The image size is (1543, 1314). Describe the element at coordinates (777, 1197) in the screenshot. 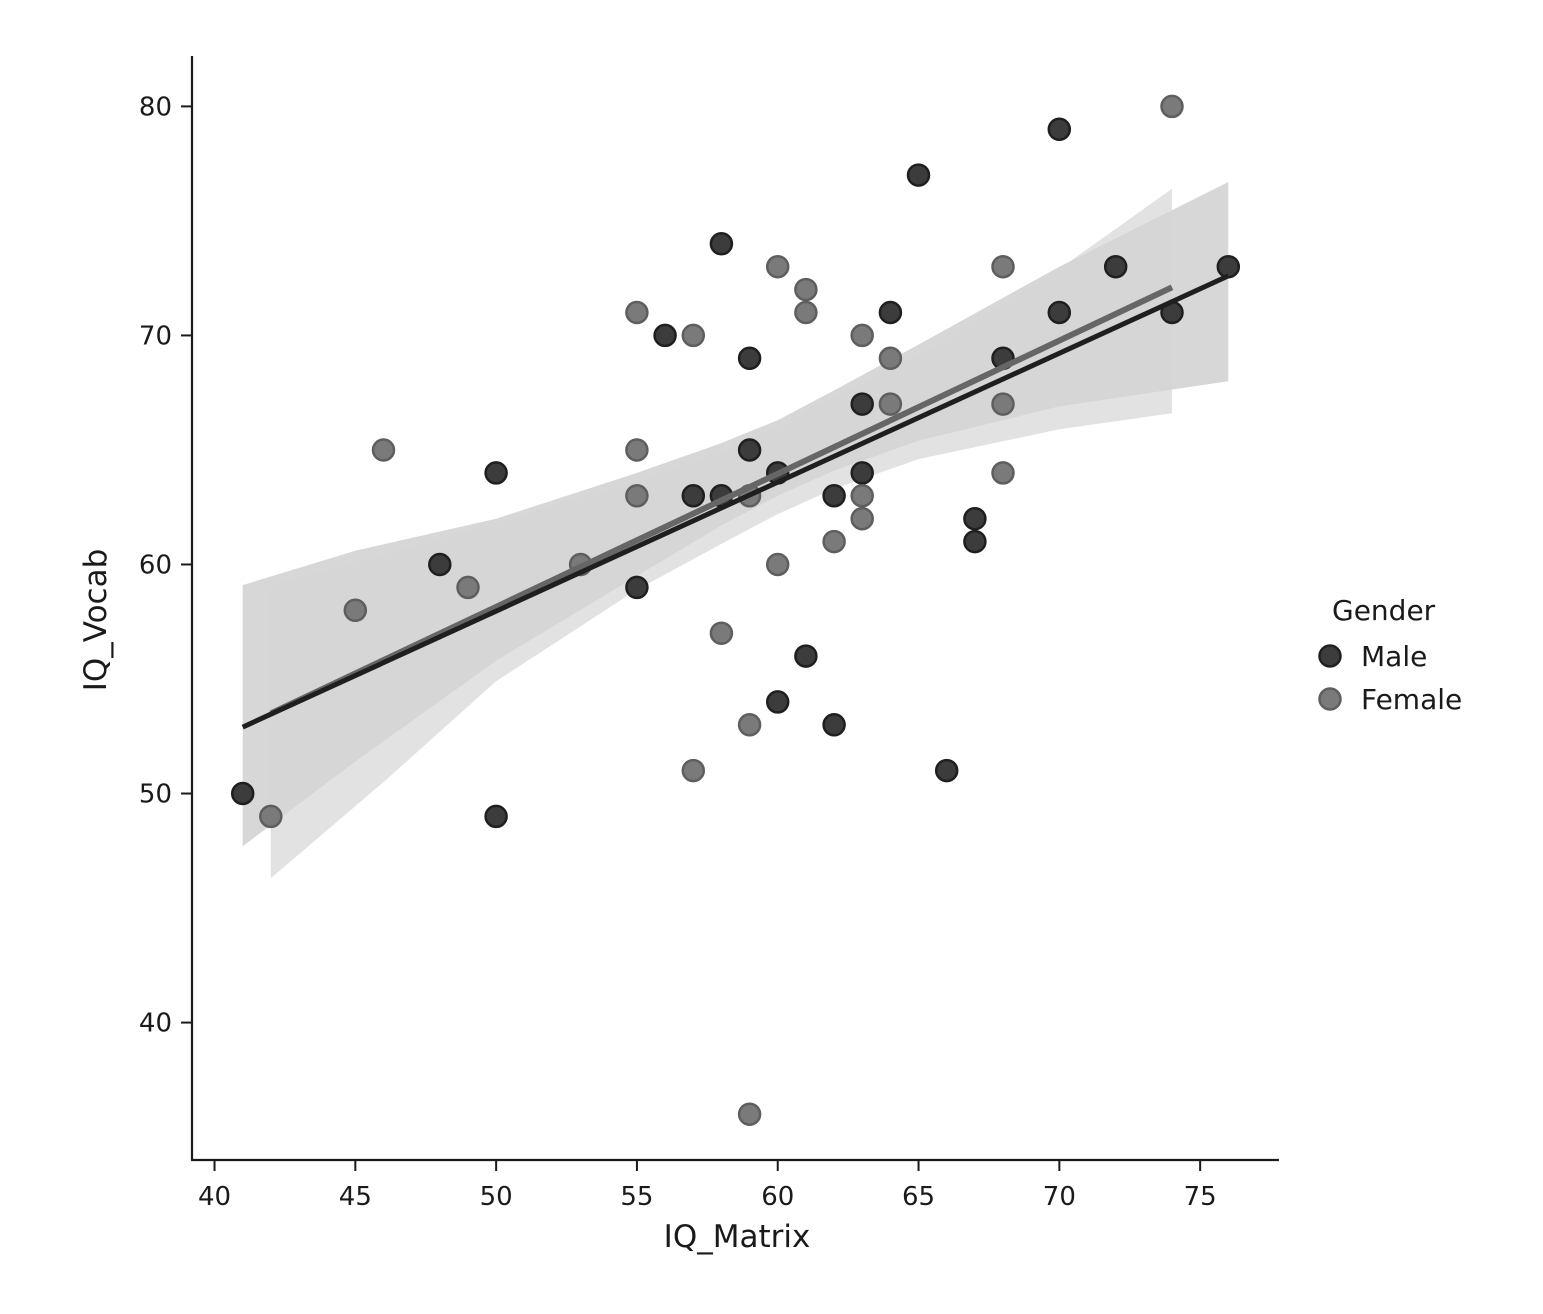

I see `x-tick-label: 60` at that location.